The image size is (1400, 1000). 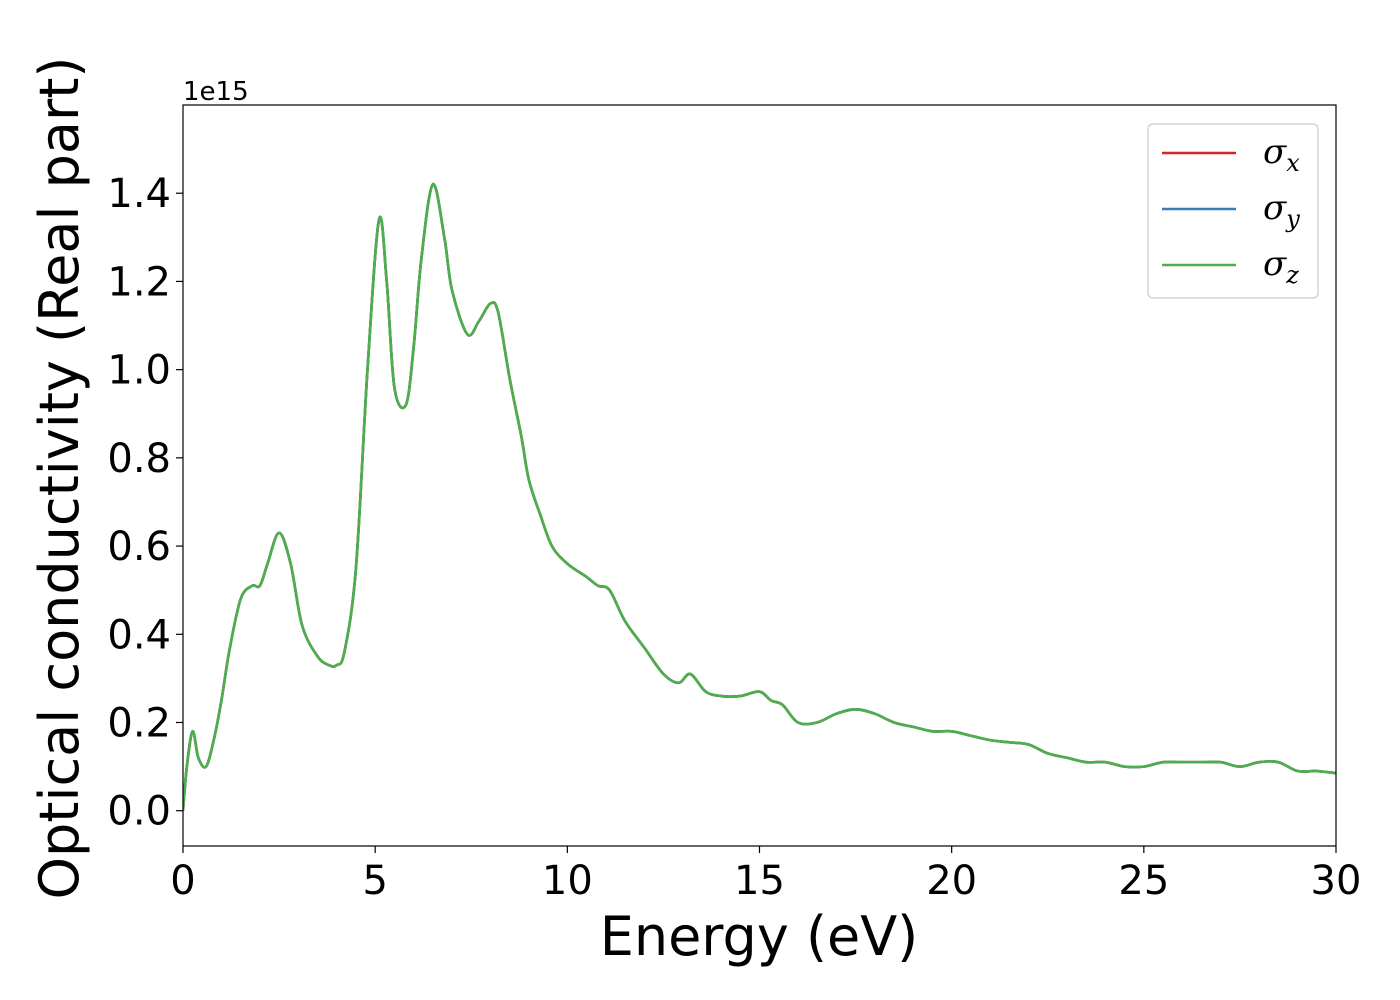 What do you see at coordinates (374, 881) in the screenshot?
I see `x-tick-label: 5` at bounding box center [374, 881].